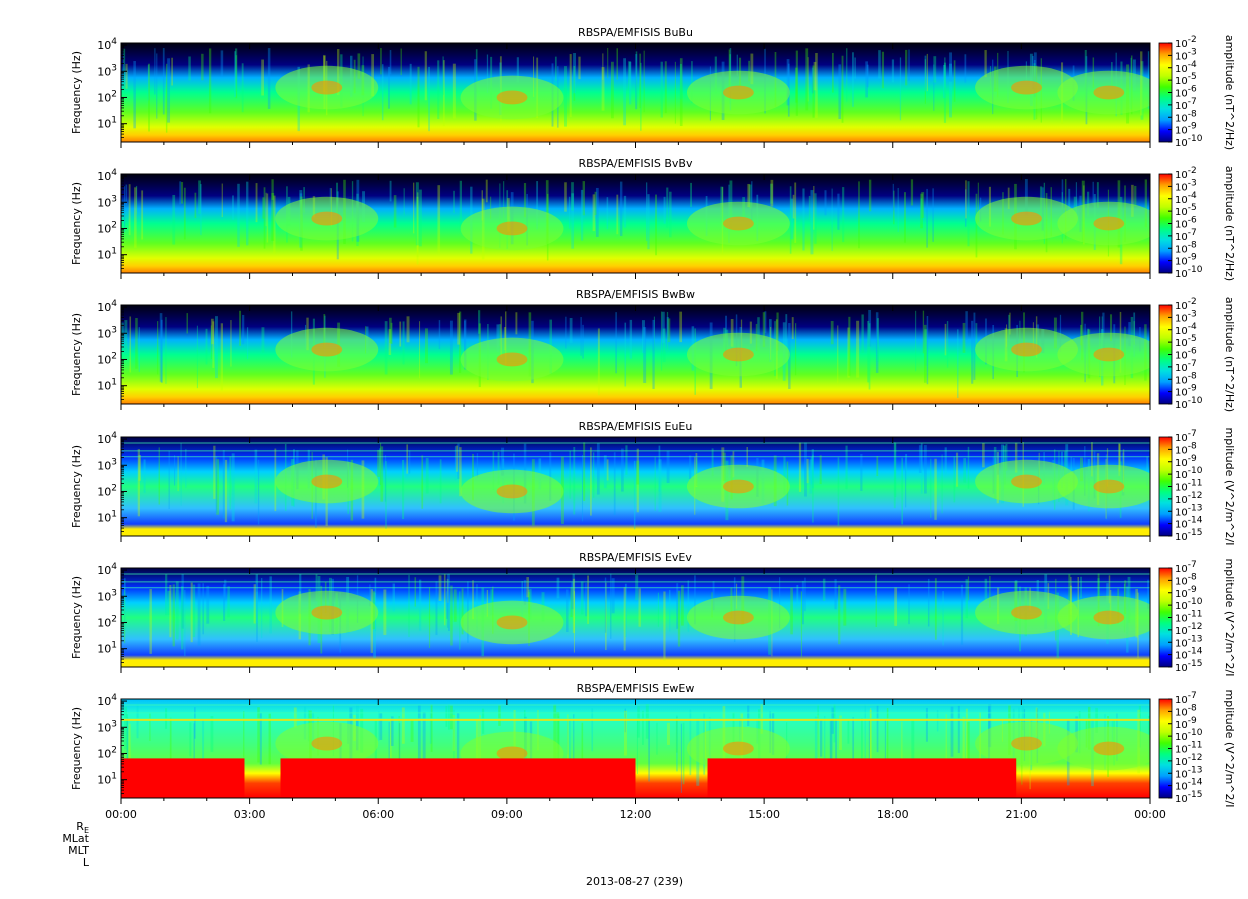 The height and width of the screenshot is (899, 1248). I want to click on panel-title: RBSPA/EMFISIS BvBv, so click(636, 163).